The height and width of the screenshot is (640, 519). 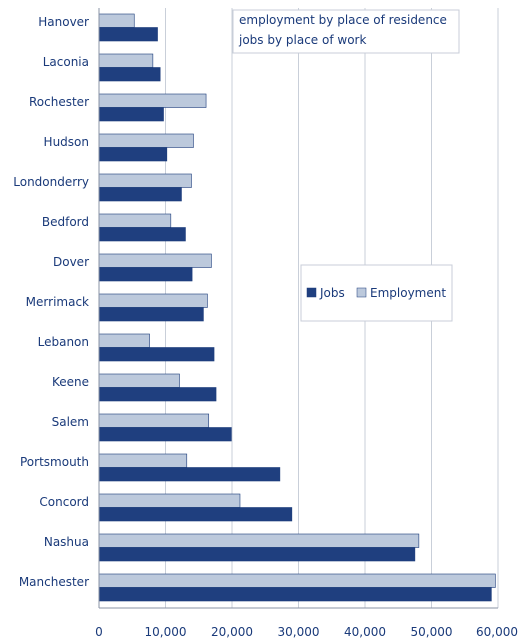 What do you see at coordinates (51, 182) in the screenshot?
I see `category-label: Londonderry` at bounding box center [51, 182].